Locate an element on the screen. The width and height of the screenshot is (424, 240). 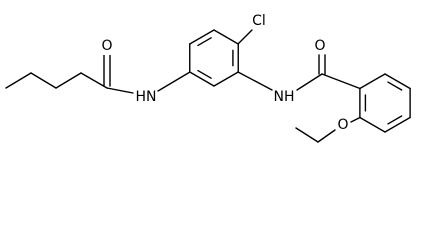
atom-label: NH is located at coordinates (284, 97).